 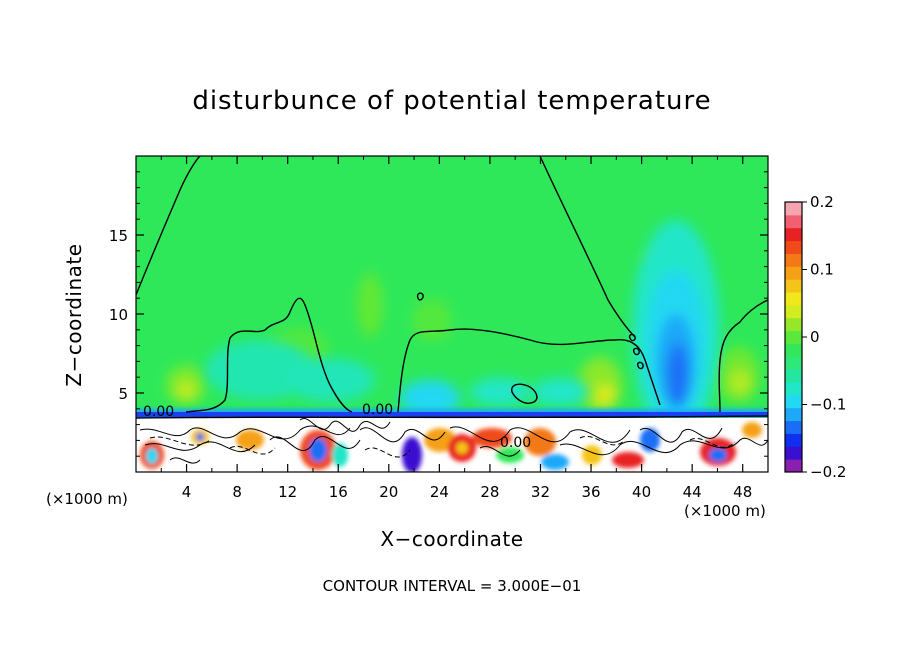 What do you see at coordinates (377, 410) in the screenshot?
I see `contour-label-mid: 0.00` at bounding box center [377, 410].